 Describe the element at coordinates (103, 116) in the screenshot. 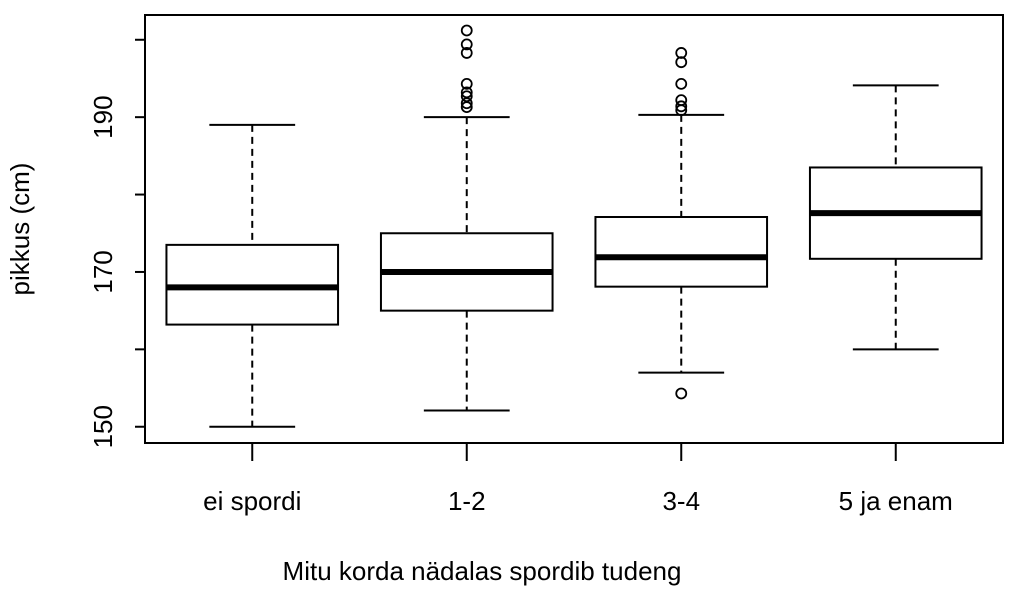

I see `y-tick-label: 190` at that location.